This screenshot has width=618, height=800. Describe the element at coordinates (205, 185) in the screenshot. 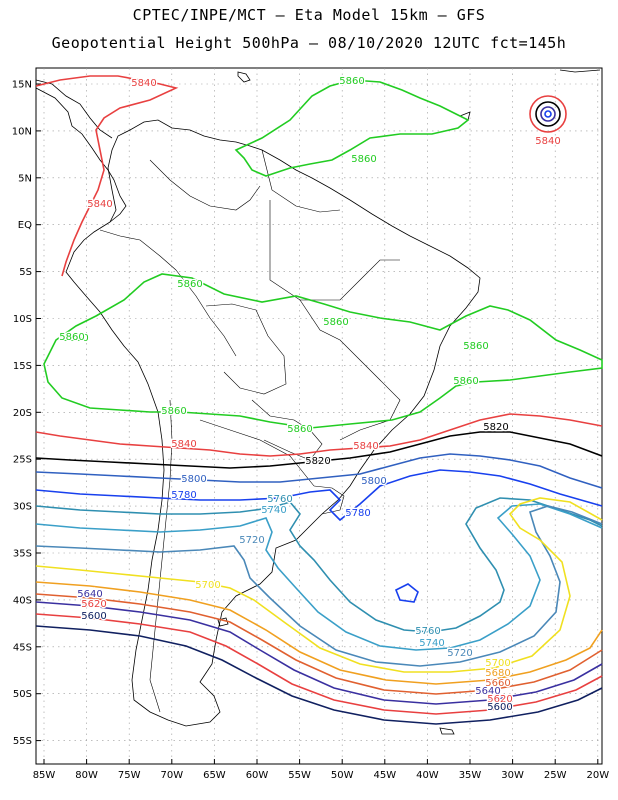

I see `border-colombia-venezuela` at that location.